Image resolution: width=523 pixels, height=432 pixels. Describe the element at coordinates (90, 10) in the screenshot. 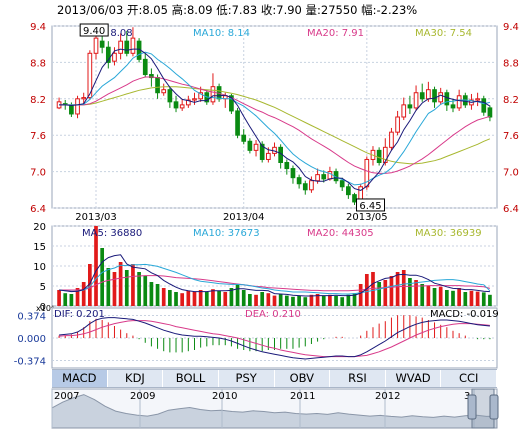

I see `quote-date: 2013/06/03` at that location.